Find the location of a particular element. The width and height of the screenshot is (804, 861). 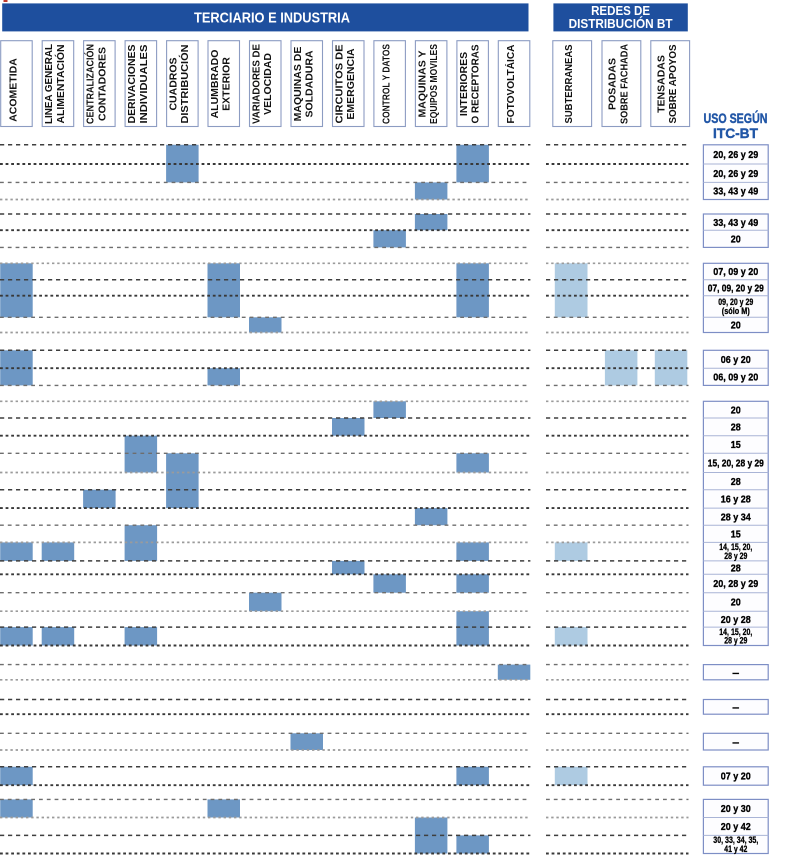

svg-text: 30, 33, 34, 35, is located at coordinates (735, 840).